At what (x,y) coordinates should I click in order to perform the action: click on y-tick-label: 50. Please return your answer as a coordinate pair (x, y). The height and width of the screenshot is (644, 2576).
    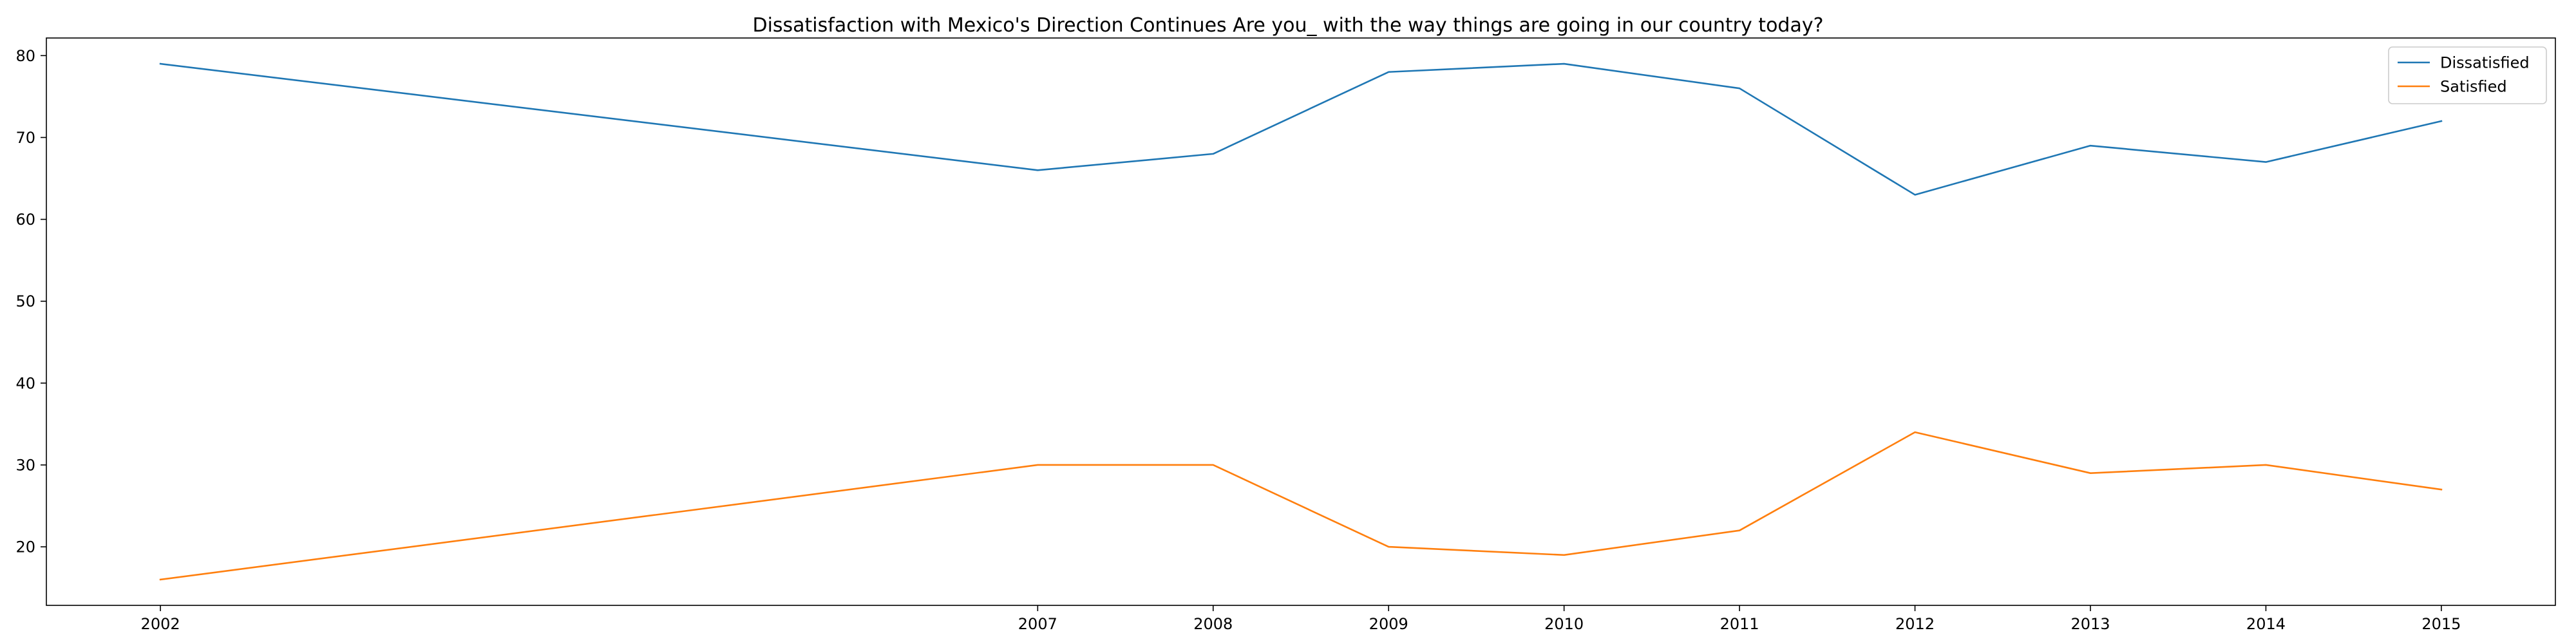
    Looking at the image, I should click on (25, 301).